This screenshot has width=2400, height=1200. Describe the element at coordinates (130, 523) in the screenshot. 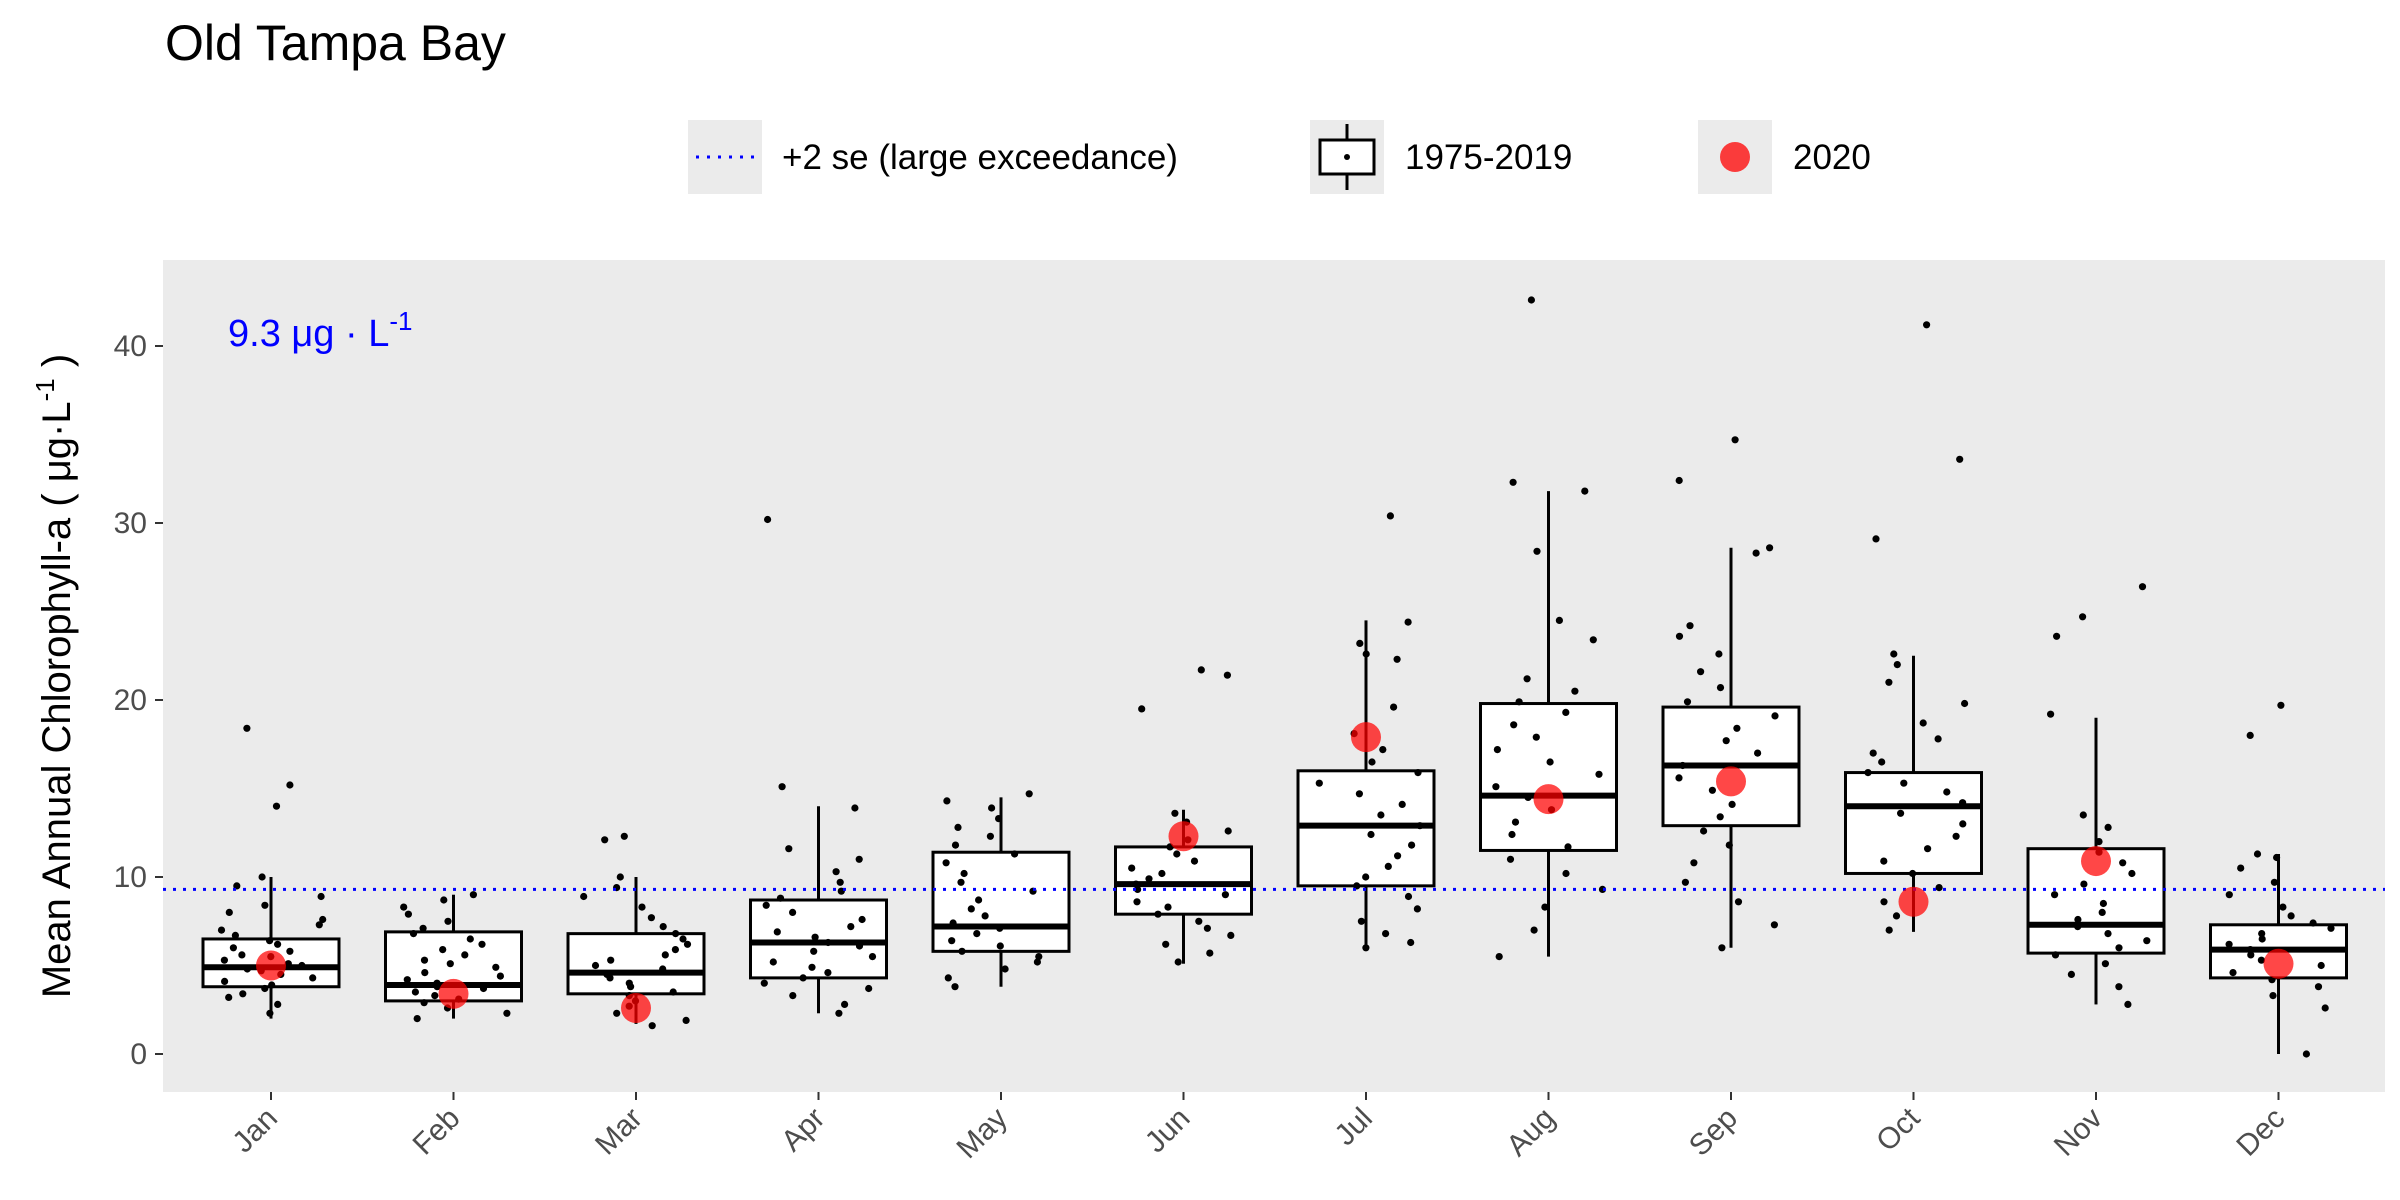

I see `y-tick-label: 30` at that location.